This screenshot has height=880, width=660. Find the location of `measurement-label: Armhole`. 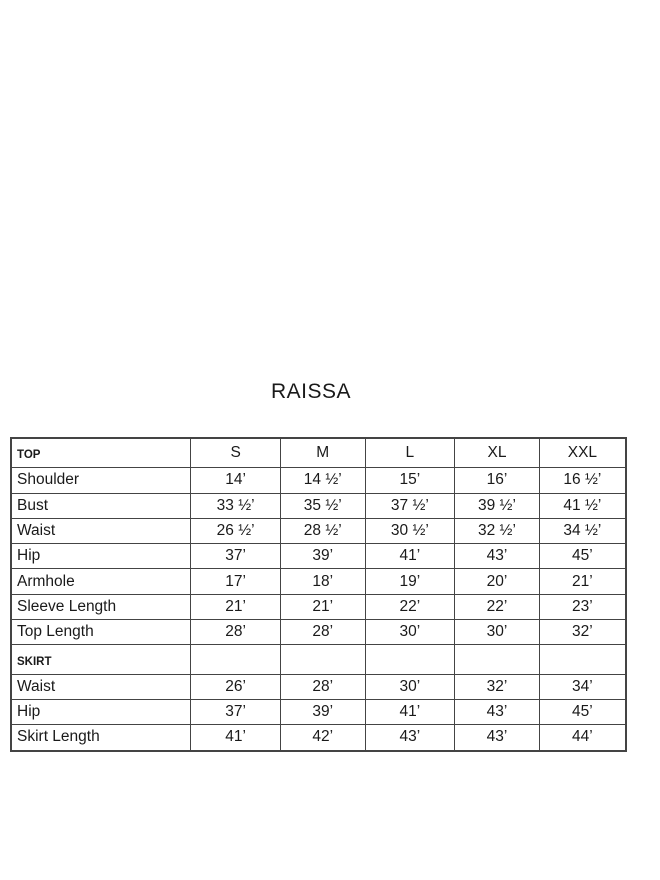

measurement-label: Armhole is located at coordinates (101, 581).